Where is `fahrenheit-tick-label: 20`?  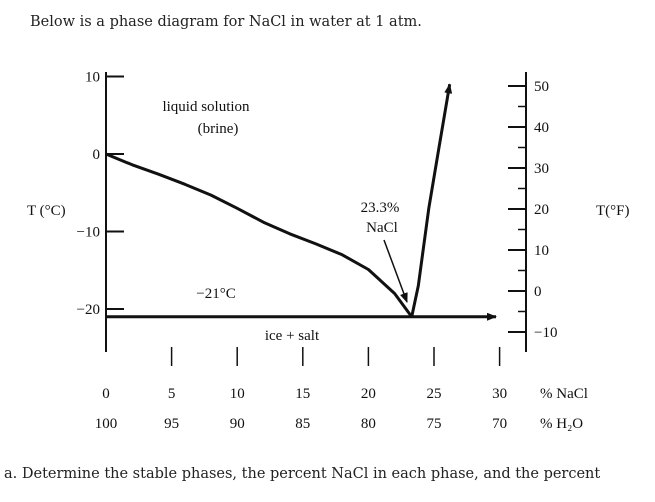
fahrenheit-tick-label: 20 is located at coordinates (541, 210).